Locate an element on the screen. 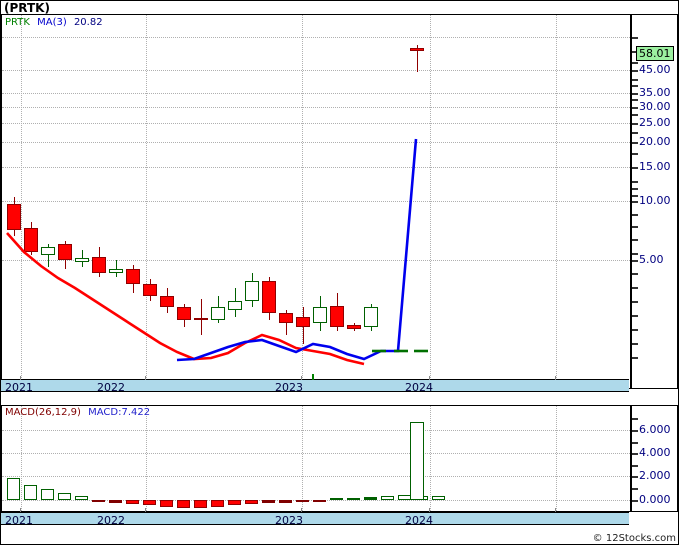 The image size is (680, 546). price-axis-label: 45.00 is located at coordinates (655, 69).